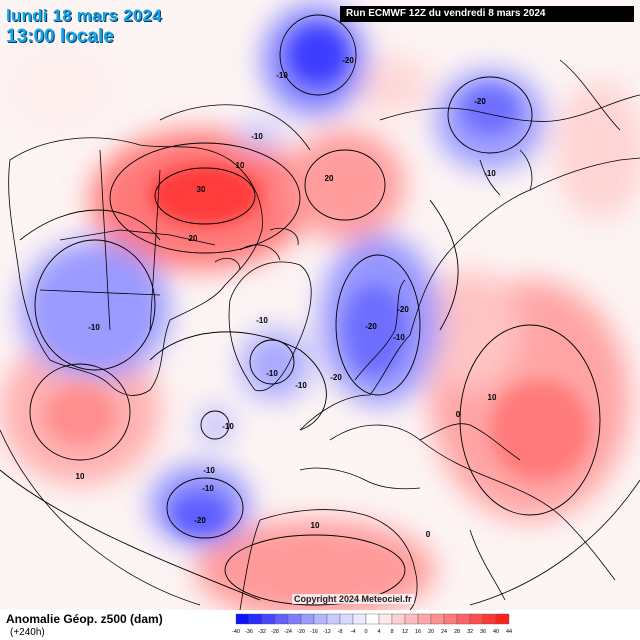  I want to click on color-scale-label: 12, so click(405, 632).